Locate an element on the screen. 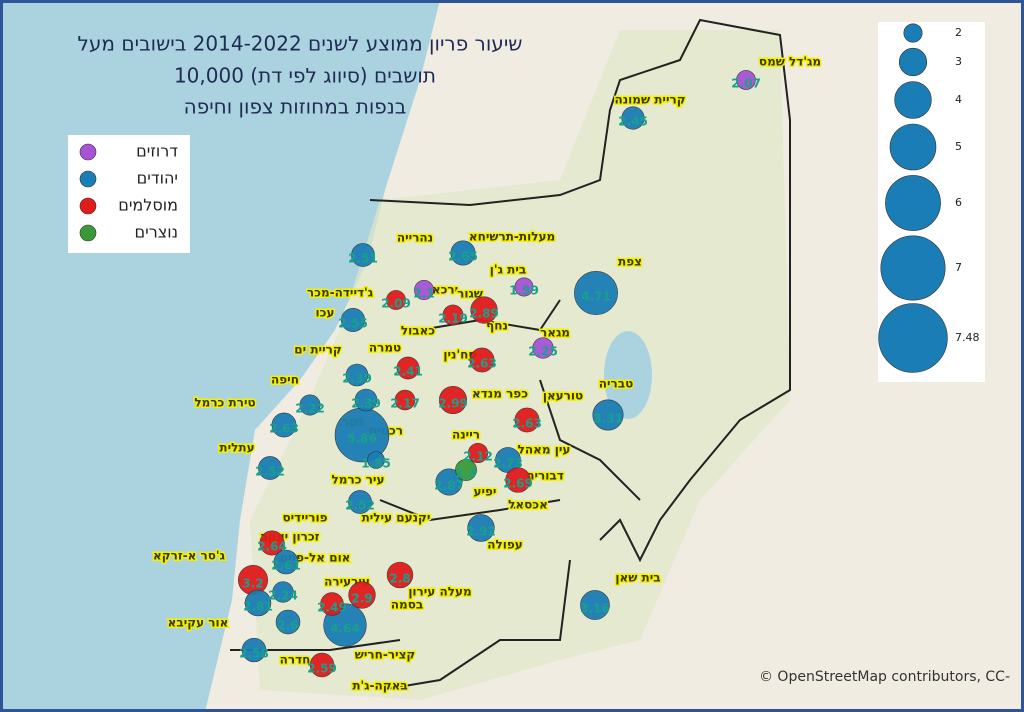  bubble-label: 2.59 is located at coordinates (322, 669).